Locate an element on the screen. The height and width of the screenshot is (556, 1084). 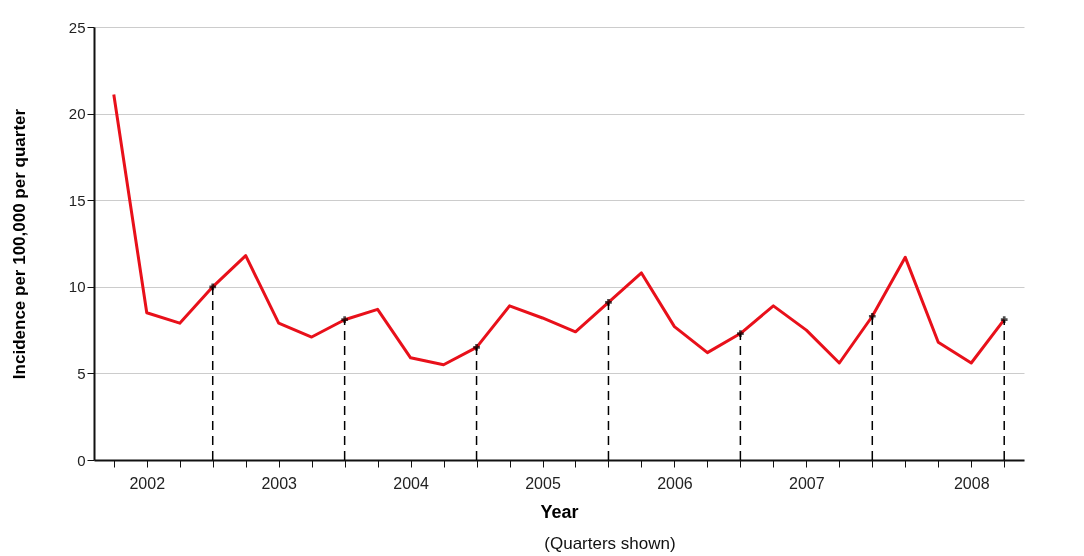
y-tick-label: 5 is located at coordinates (81, 373).